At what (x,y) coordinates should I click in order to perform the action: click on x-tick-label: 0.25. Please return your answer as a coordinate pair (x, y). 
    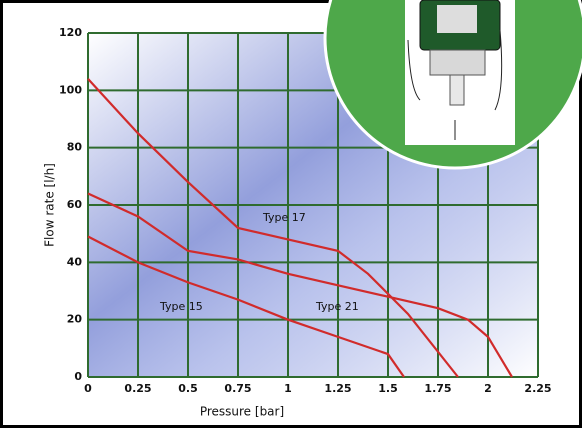
    Looking at the image, I should click on (137, 388).